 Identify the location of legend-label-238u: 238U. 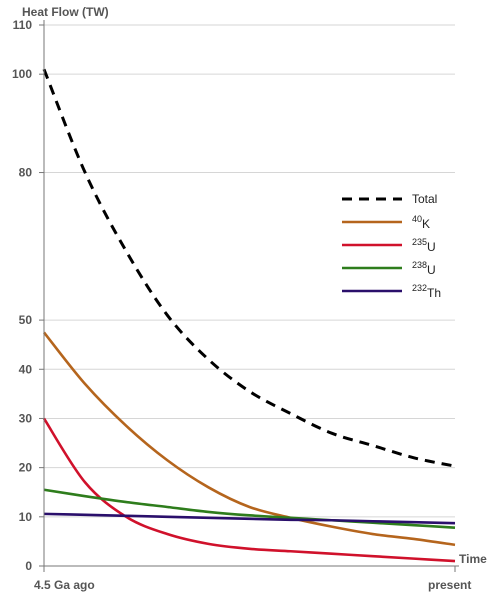
(424, 268).